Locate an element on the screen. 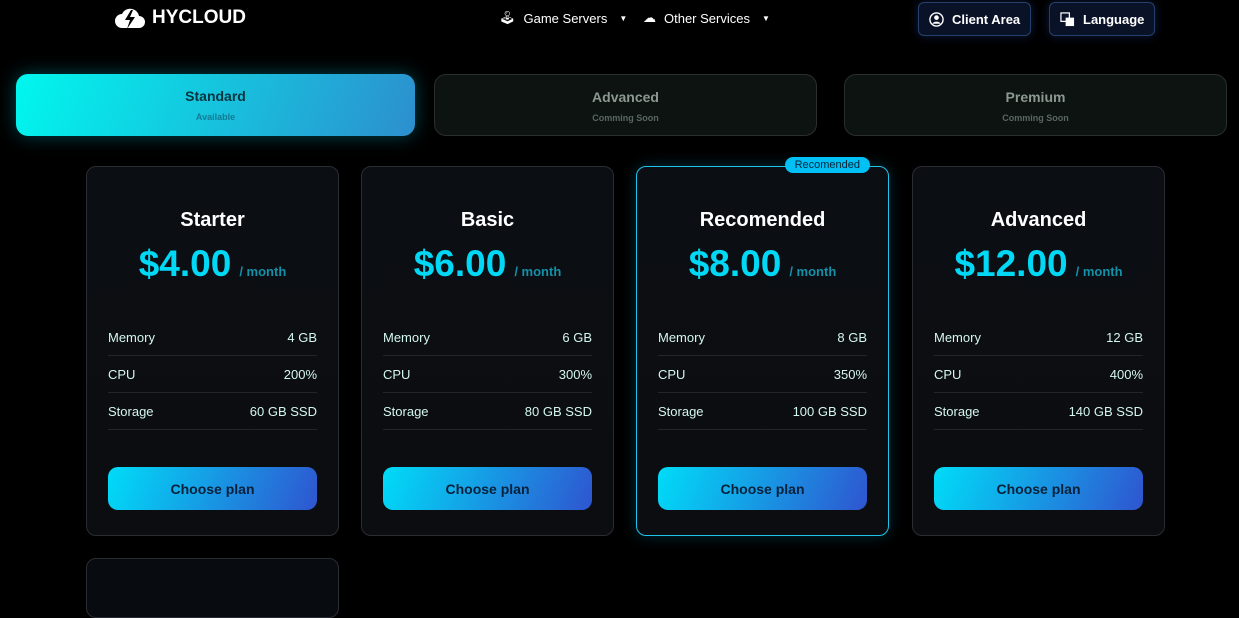  tab-title: Standard is located at coordinates (215, 96).